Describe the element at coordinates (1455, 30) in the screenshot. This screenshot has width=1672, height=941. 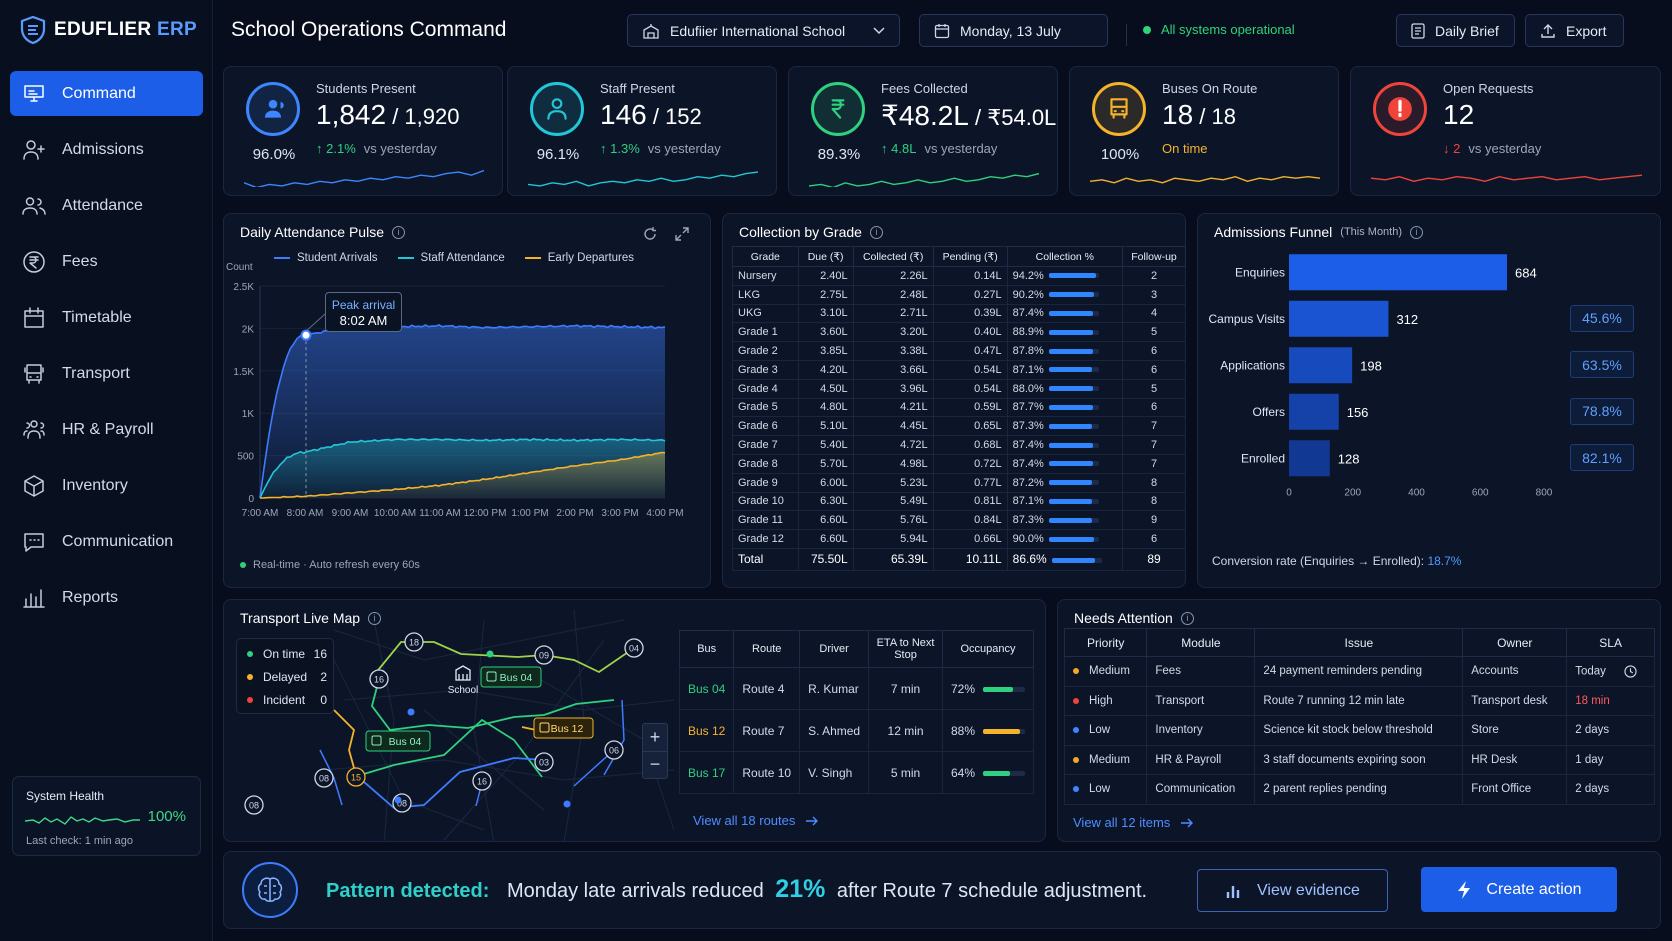
I see `daily-brief-button: Daily Brief` at that location.